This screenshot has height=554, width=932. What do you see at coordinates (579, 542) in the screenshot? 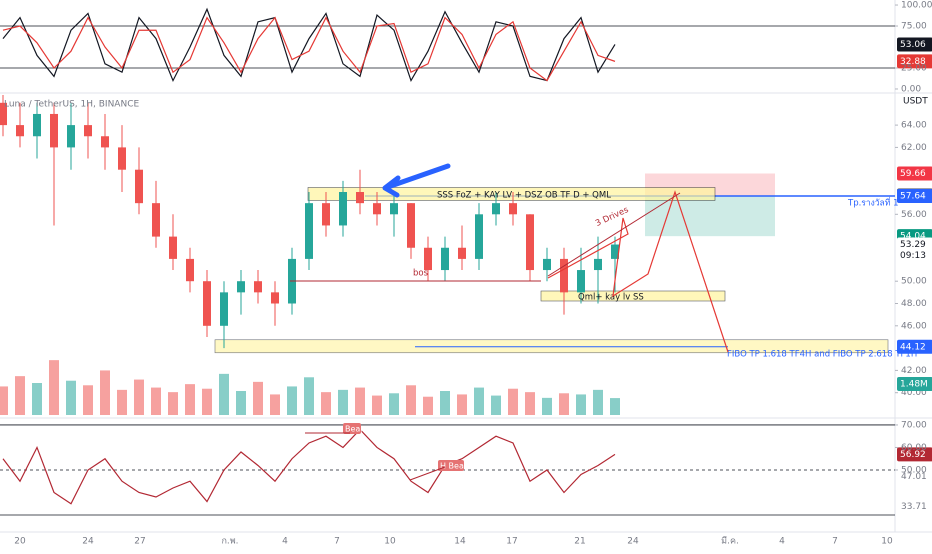
I see `x-tick-label: 21` at bounding box center [579, 542].